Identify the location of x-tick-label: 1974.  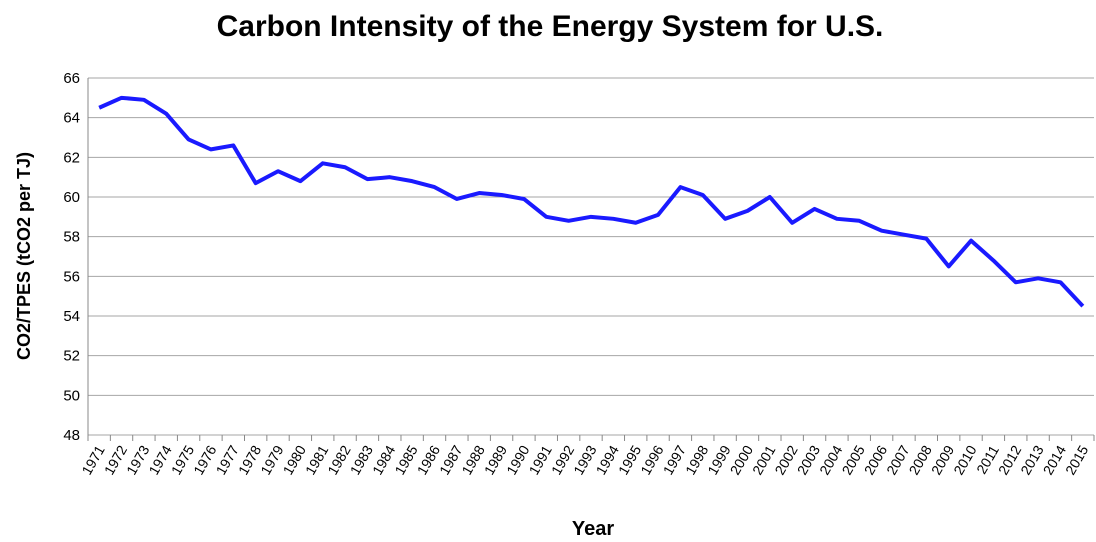
(160, 459).